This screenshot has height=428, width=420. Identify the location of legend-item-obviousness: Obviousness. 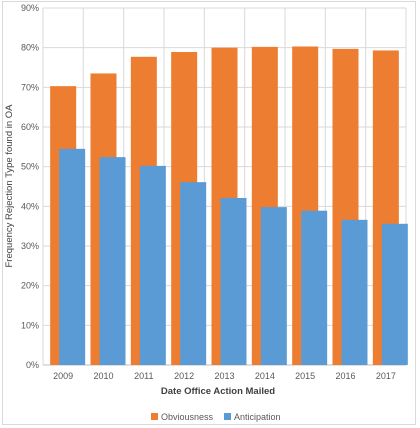
(182, 417).